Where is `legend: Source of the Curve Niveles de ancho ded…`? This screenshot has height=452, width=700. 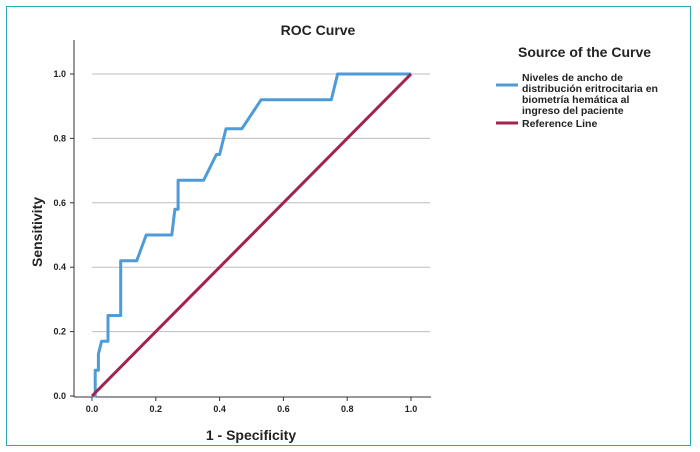
legend: Source of the Curve Niveles de ancho ded… is located at coordinates (577, 87).